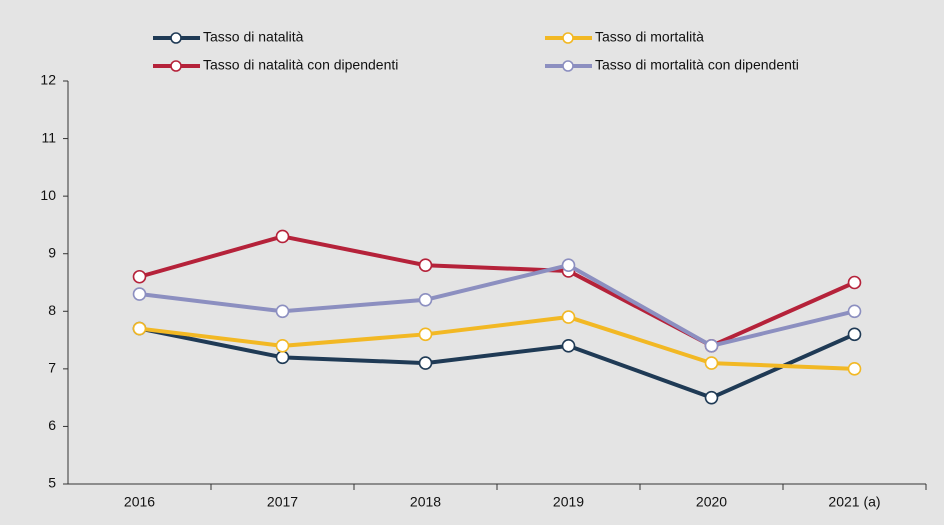  Describe the element at coordinates (48, 195) in the screenshot. I see `y-tick-label: 10` at that location.